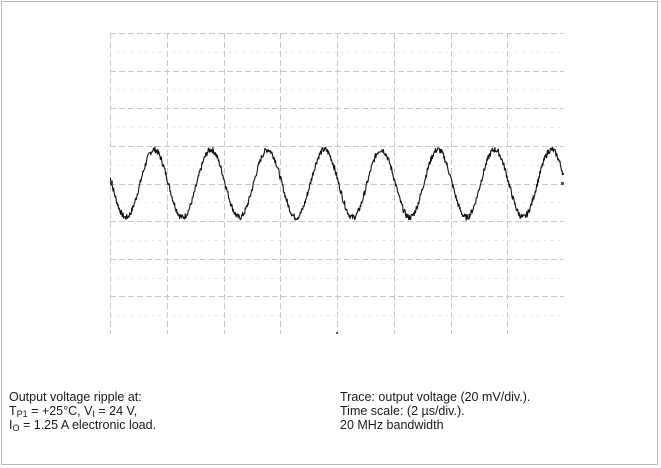 The width and height of the screenshot is (661, 468). Describe the element at coordinates (13, 411) in the screenshot. I see `tp-symbol: T` at that location.